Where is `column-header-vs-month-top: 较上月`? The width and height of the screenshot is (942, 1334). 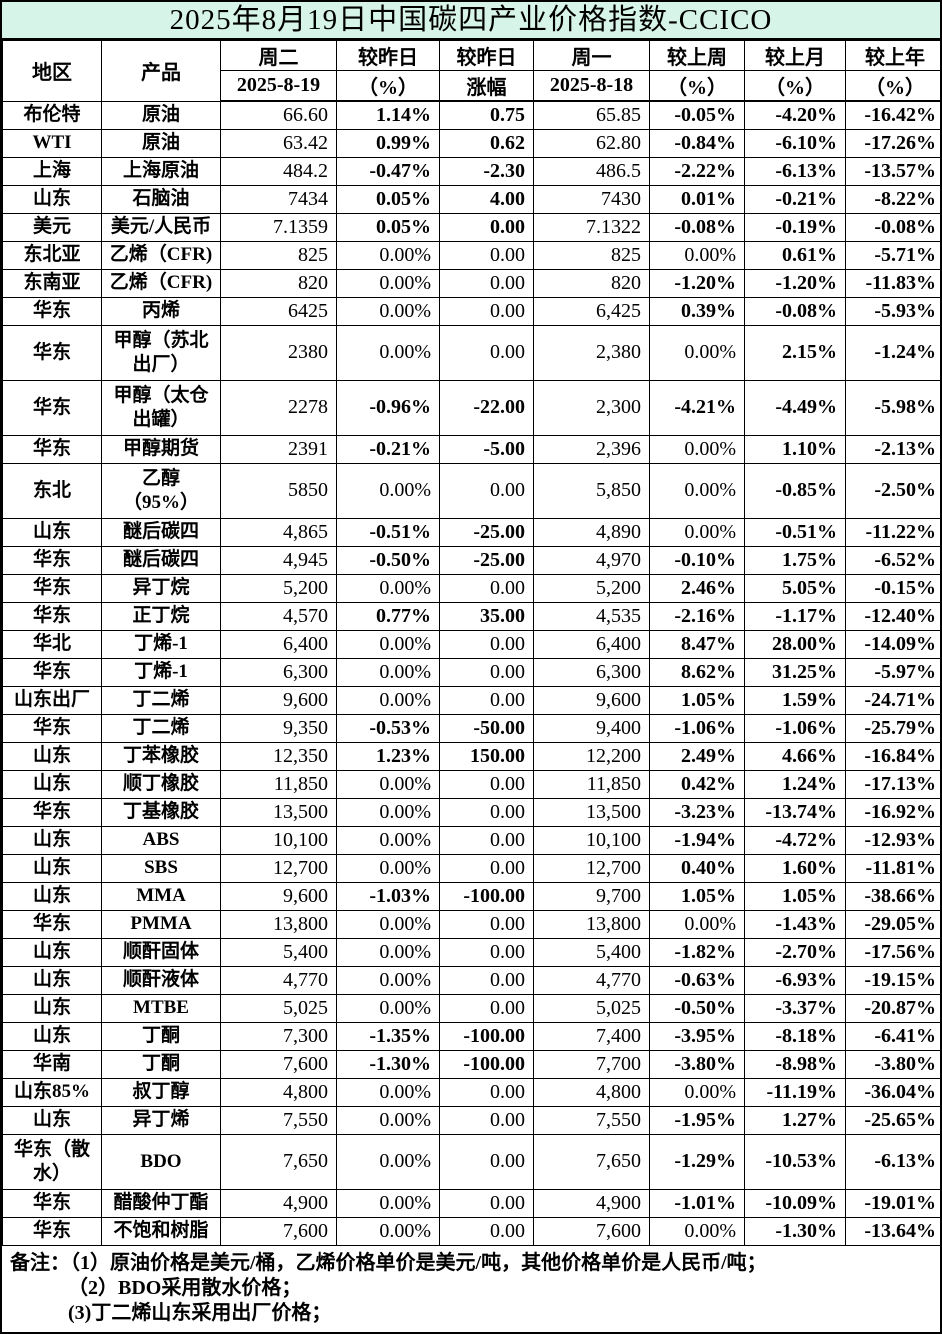 column-header-vs-month-top: 较上月 is located at coordinates (795, 56).